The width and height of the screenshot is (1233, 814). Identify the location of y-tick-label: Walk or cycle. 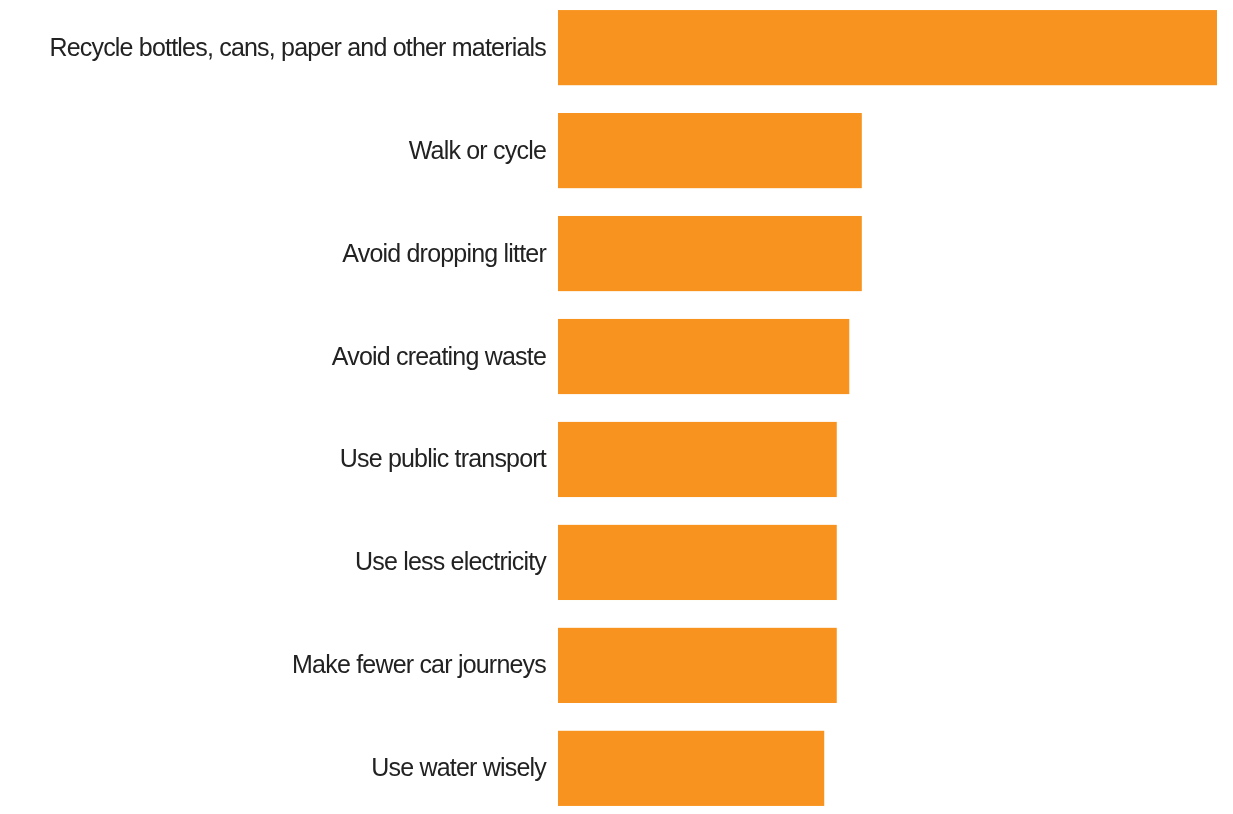
(477, 149).